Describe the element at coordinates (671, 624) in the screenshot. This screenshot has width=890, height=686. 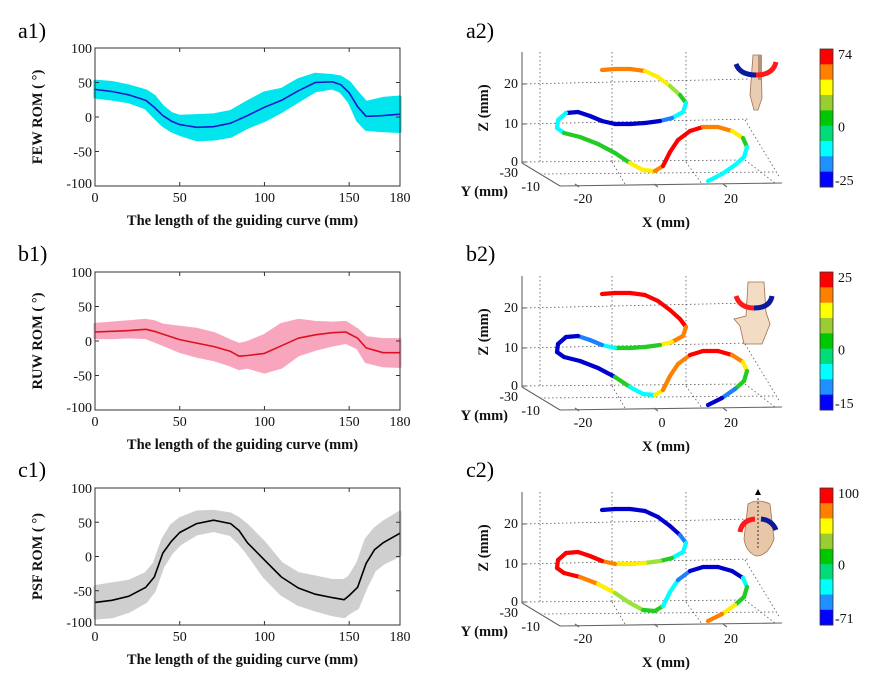
I see `x-axis` at that location.